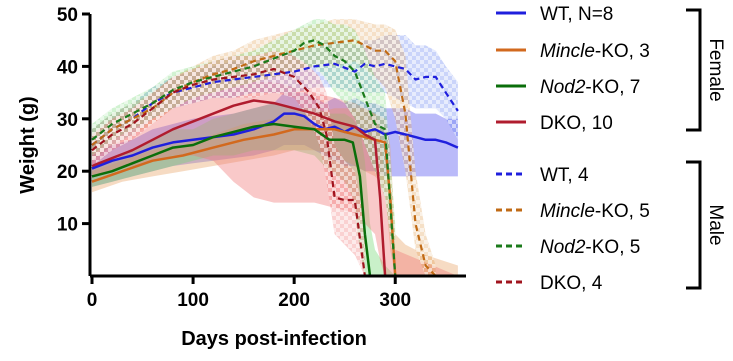 The image size is (733, 361). I want to click on legend-label: Mincle-KO, 5, so click(595, 211).